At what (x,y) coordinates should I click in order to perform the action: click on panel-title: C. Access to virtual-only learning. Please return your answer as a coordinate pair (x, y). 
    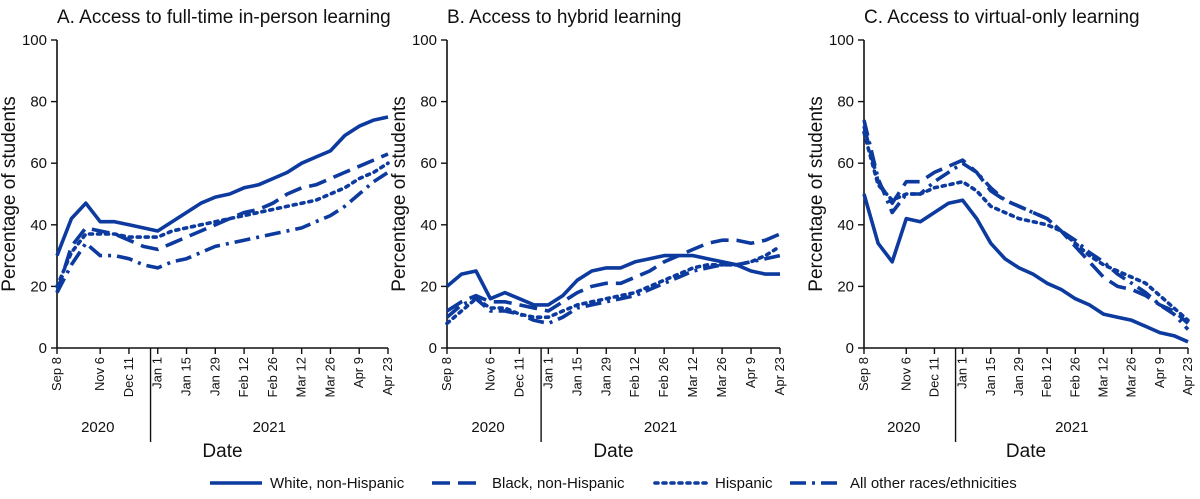
    Looking at the image, I should click on (1002, 17).